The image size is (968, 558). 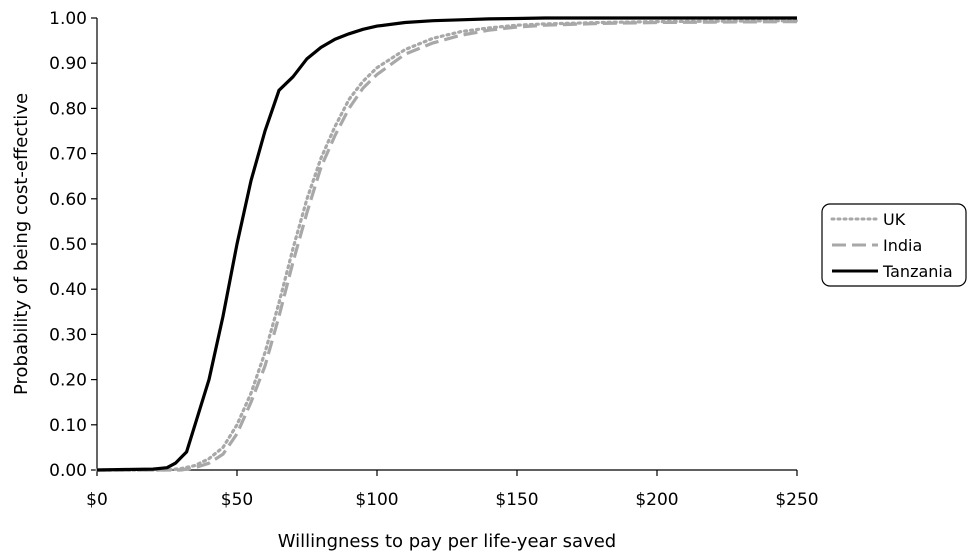 I want to click on y-tick-label: 0.50, so click(x=68, y=245).